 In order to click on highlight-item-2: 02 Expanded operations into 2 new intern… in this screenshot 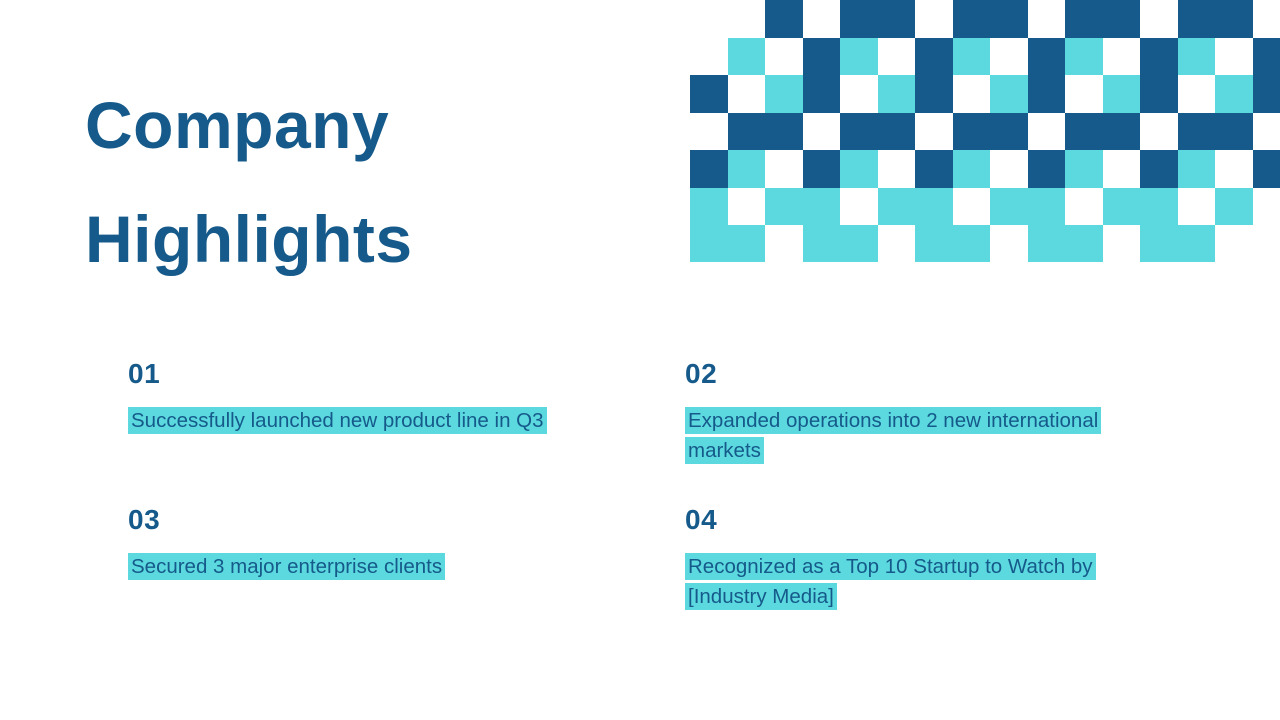, I will do `click(916, 412)`.